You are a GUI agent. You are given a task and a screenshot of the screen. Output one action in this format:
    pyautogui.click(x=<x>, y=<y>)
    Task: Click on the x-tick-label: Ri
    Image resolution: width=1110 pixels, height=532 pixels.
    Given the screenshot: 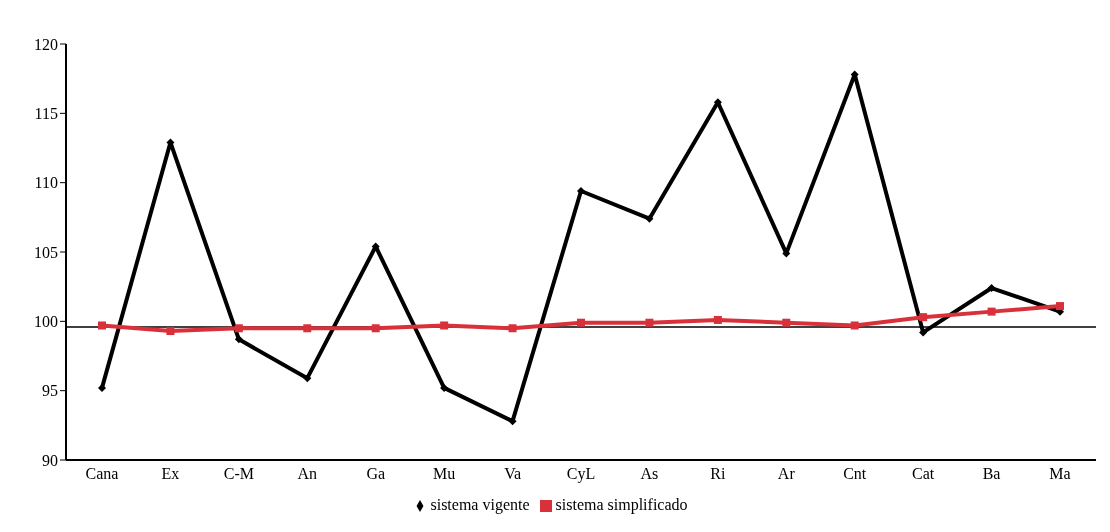 What is the action you would take?
    pyautogui.click(x=718, y=474)
    